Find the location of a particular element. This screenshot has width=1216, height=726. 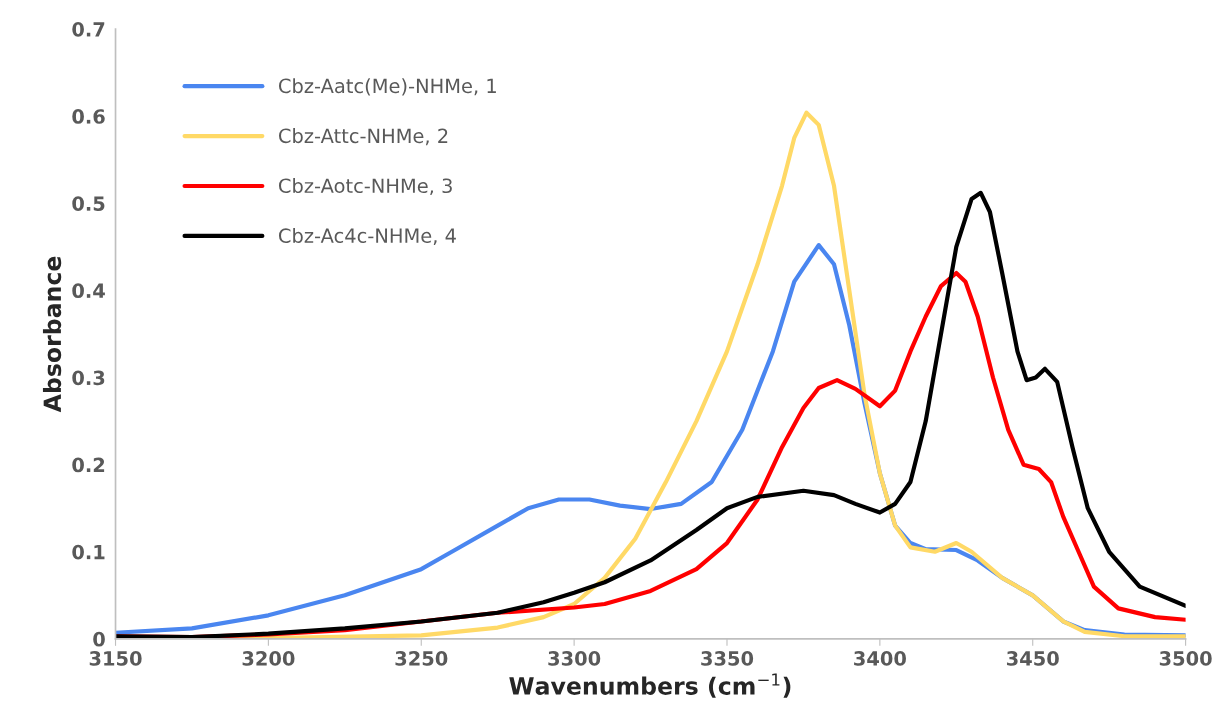

x-tick-label: 3150 is located at coordinates (115, 658).